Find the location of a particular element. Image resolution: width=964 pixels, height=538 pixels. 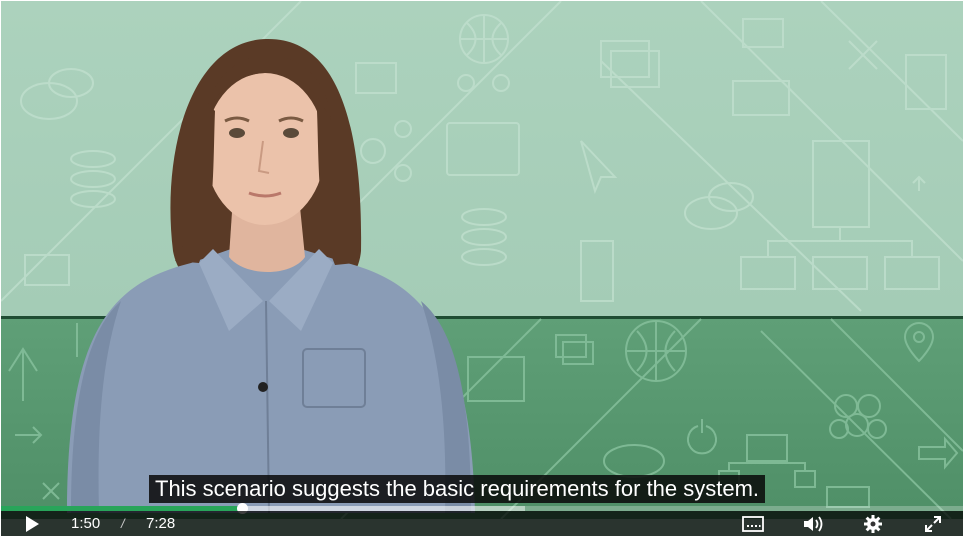

progress-played is located at coordinates (121, 508).